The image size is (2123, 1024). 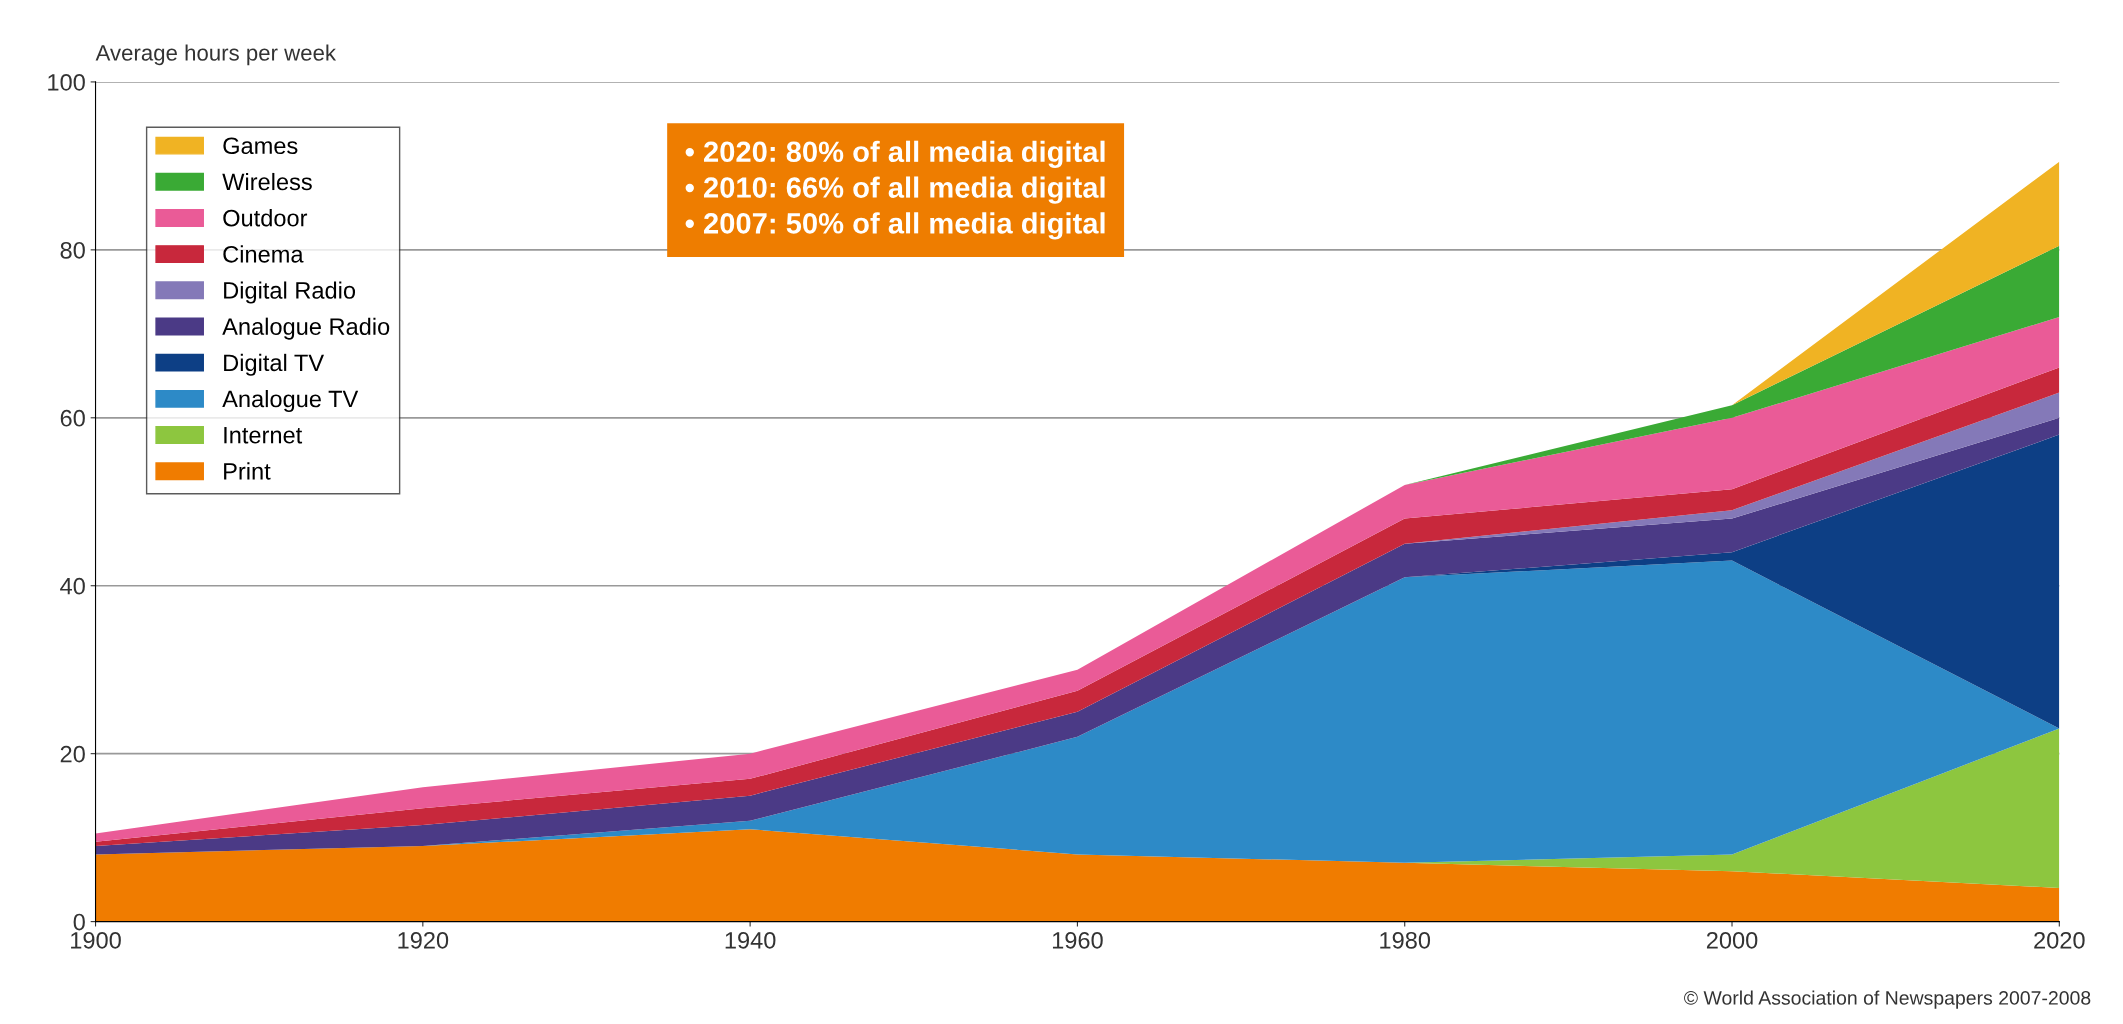 I want to click on legend-label: Games, so click(x=260, y=146).